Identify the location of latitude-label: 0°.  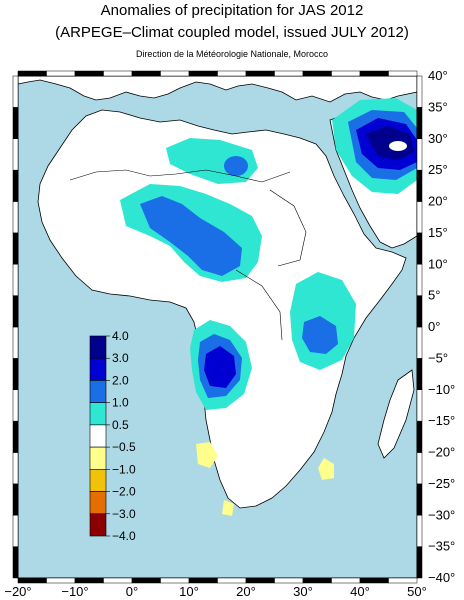
(434, 326).